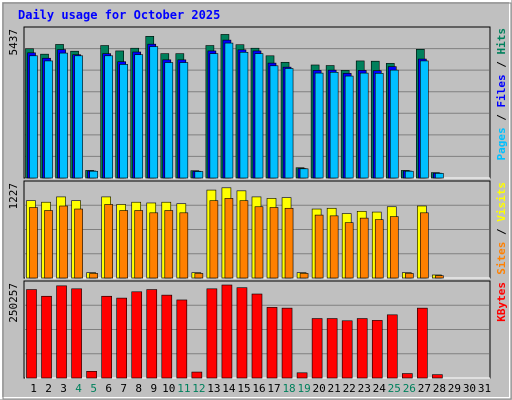 Image resolution: width=512 pixels, height=400 pixels. I want to click on x-tick-label: 17, so click(273, 388).